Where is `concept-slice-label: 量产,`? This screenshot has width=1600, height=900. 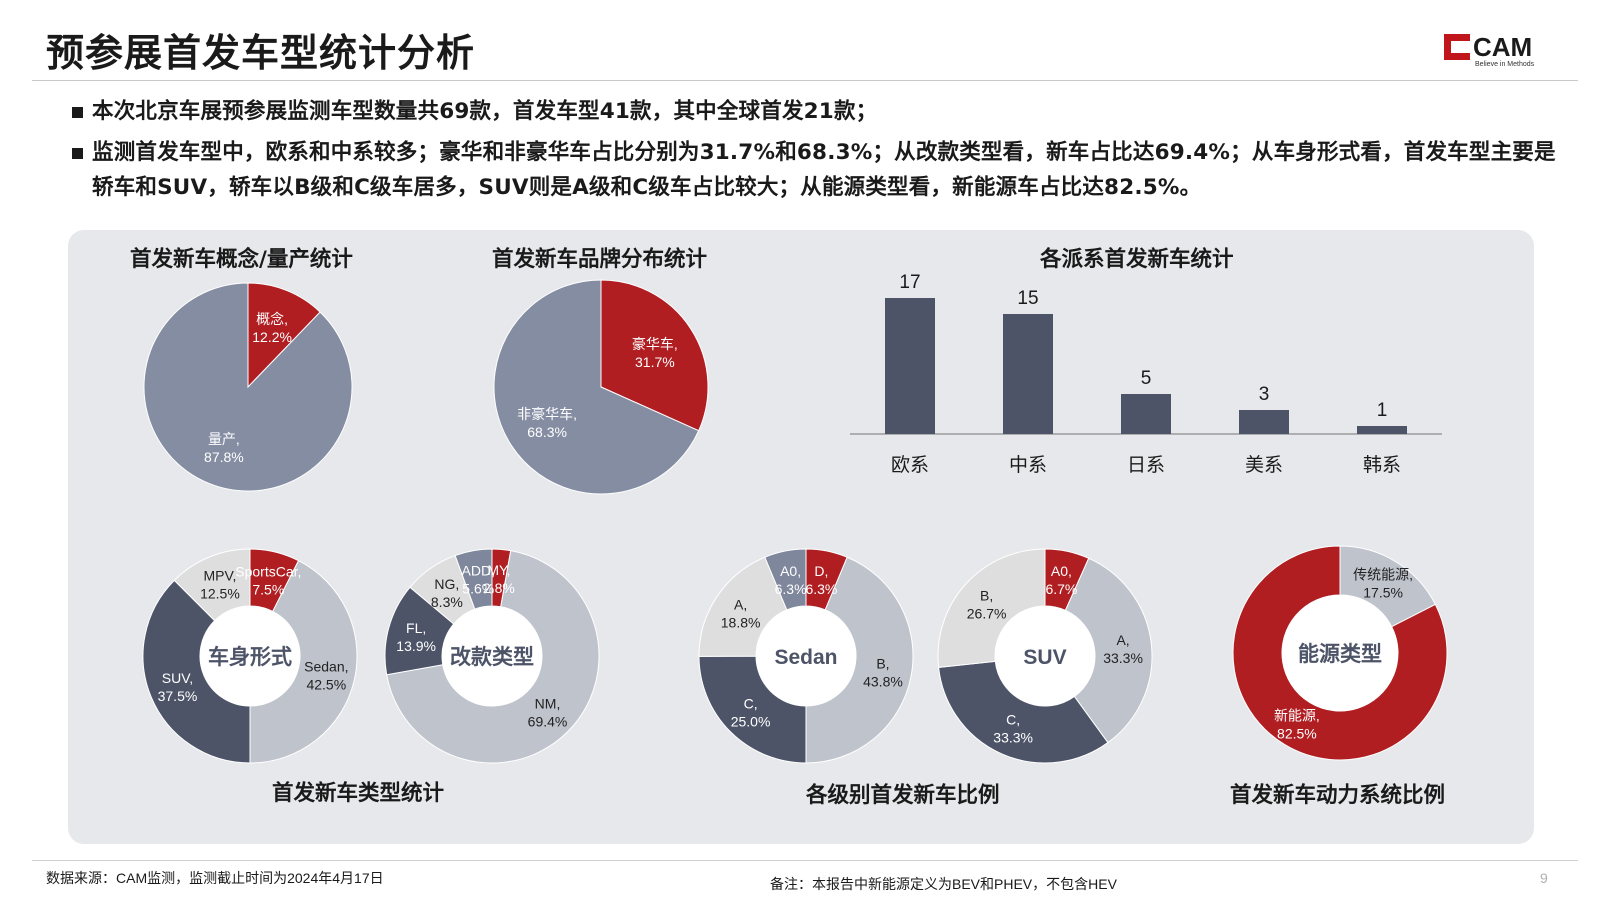
concept-slice-label: 量产, is located at coordinates (224, 439).